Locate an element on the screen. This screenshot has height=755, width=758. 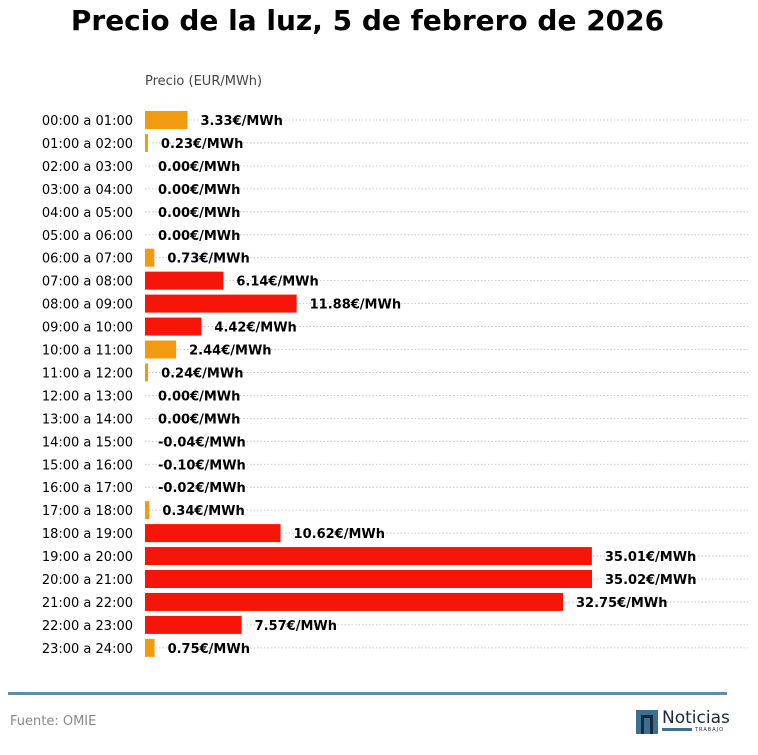
category-label: 19:00 a 20:00 is located at coordinates (87, 557).